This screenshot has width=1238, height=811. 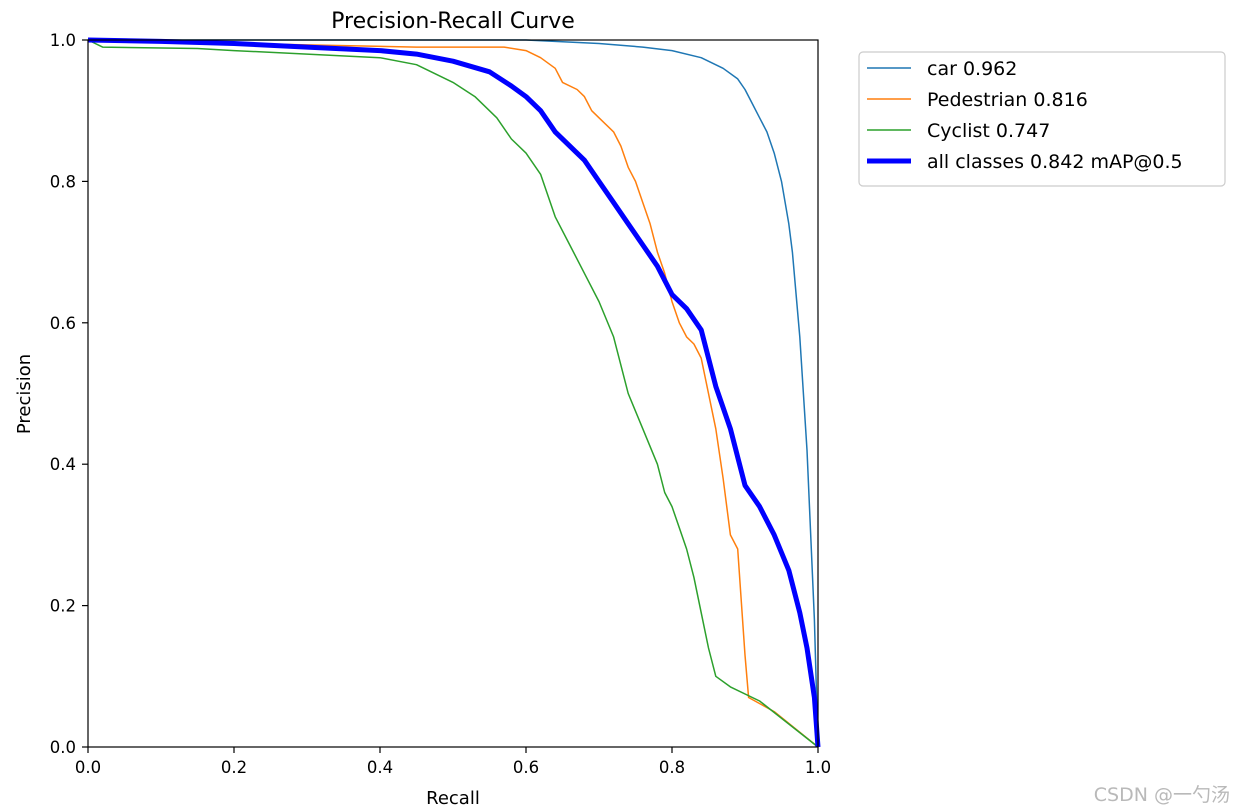 I want to click on x-tick-label: 0.8, so click(x=672, y=767).